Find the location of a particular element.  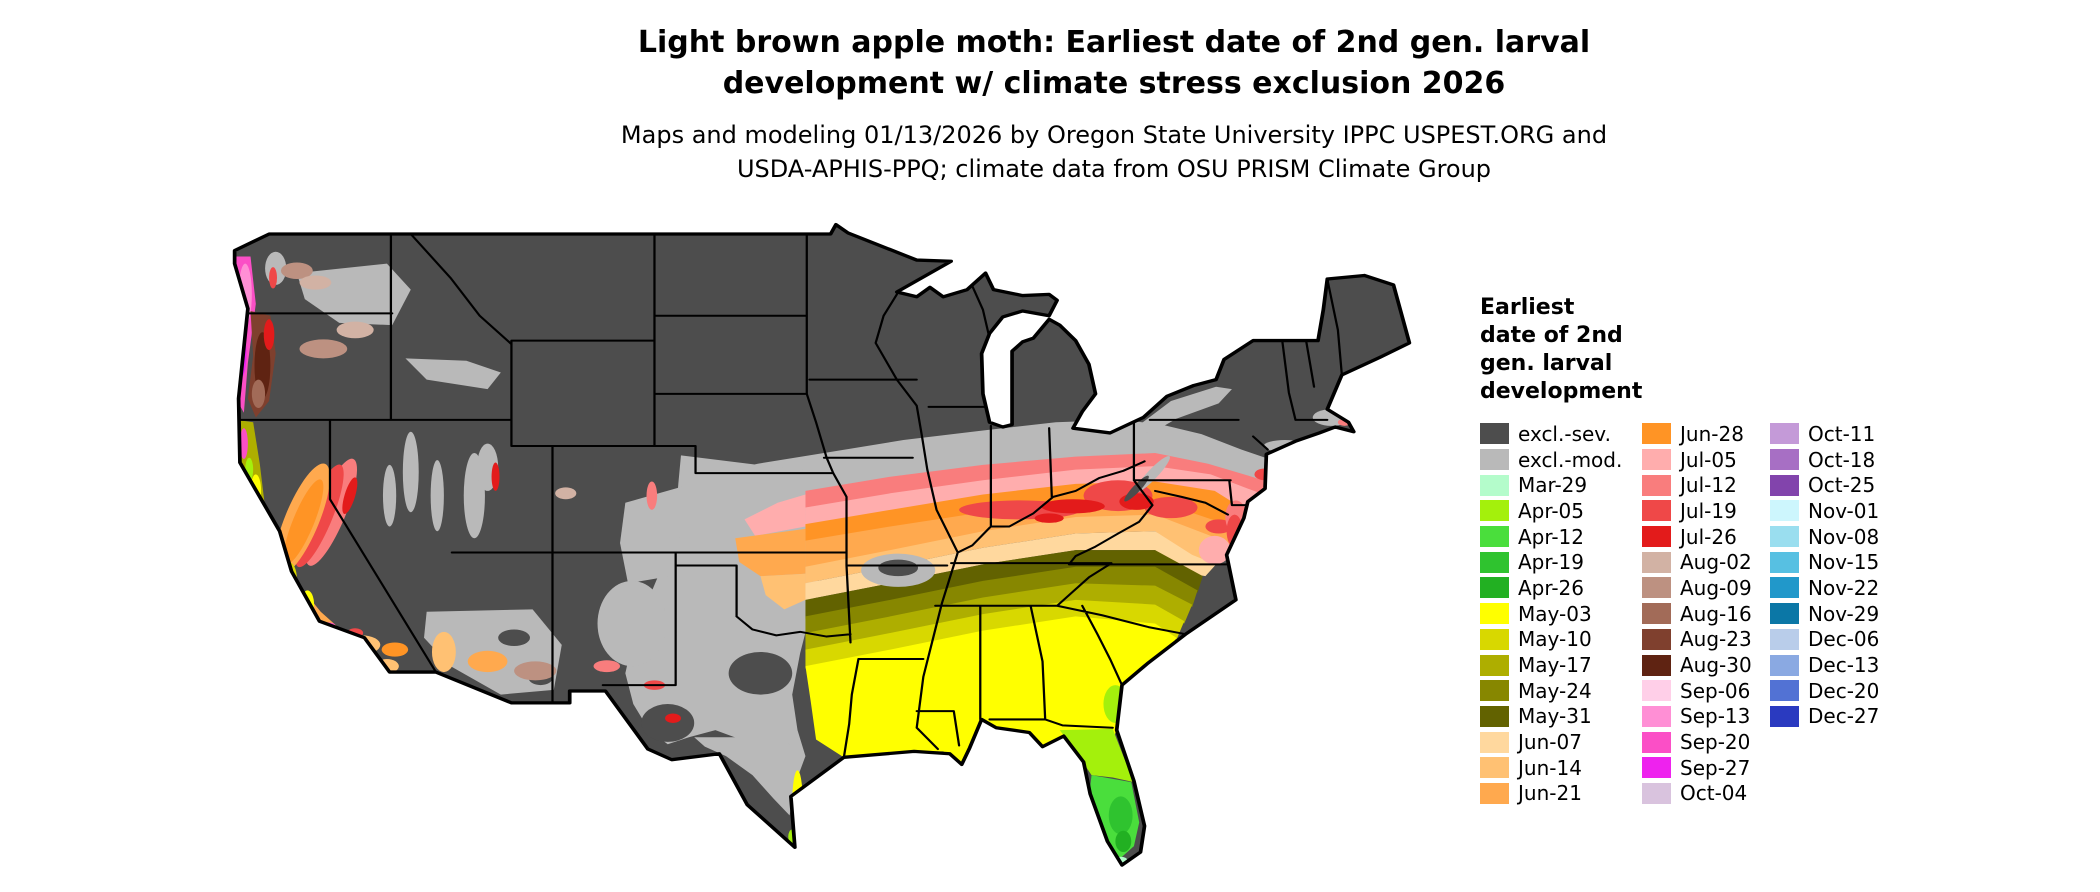

legend-label: Sep-20 is located at coordinates (1715, 742).